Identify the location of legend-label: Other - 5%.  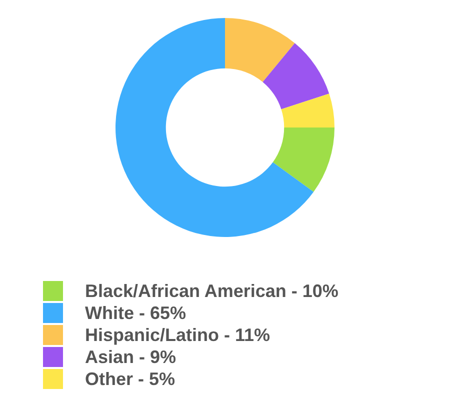
(130, 379).